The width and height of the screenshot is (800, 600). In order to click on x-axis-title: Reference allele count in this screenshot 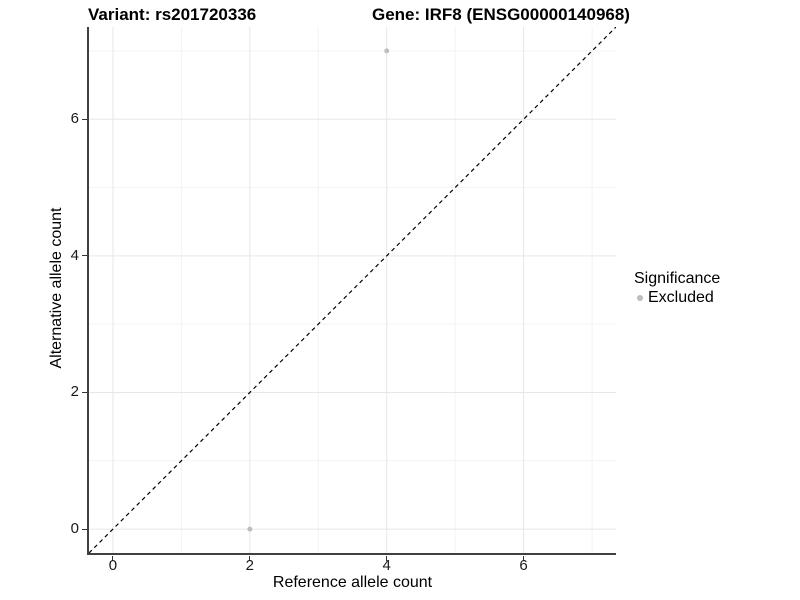, I will do `click(352, 582)`.